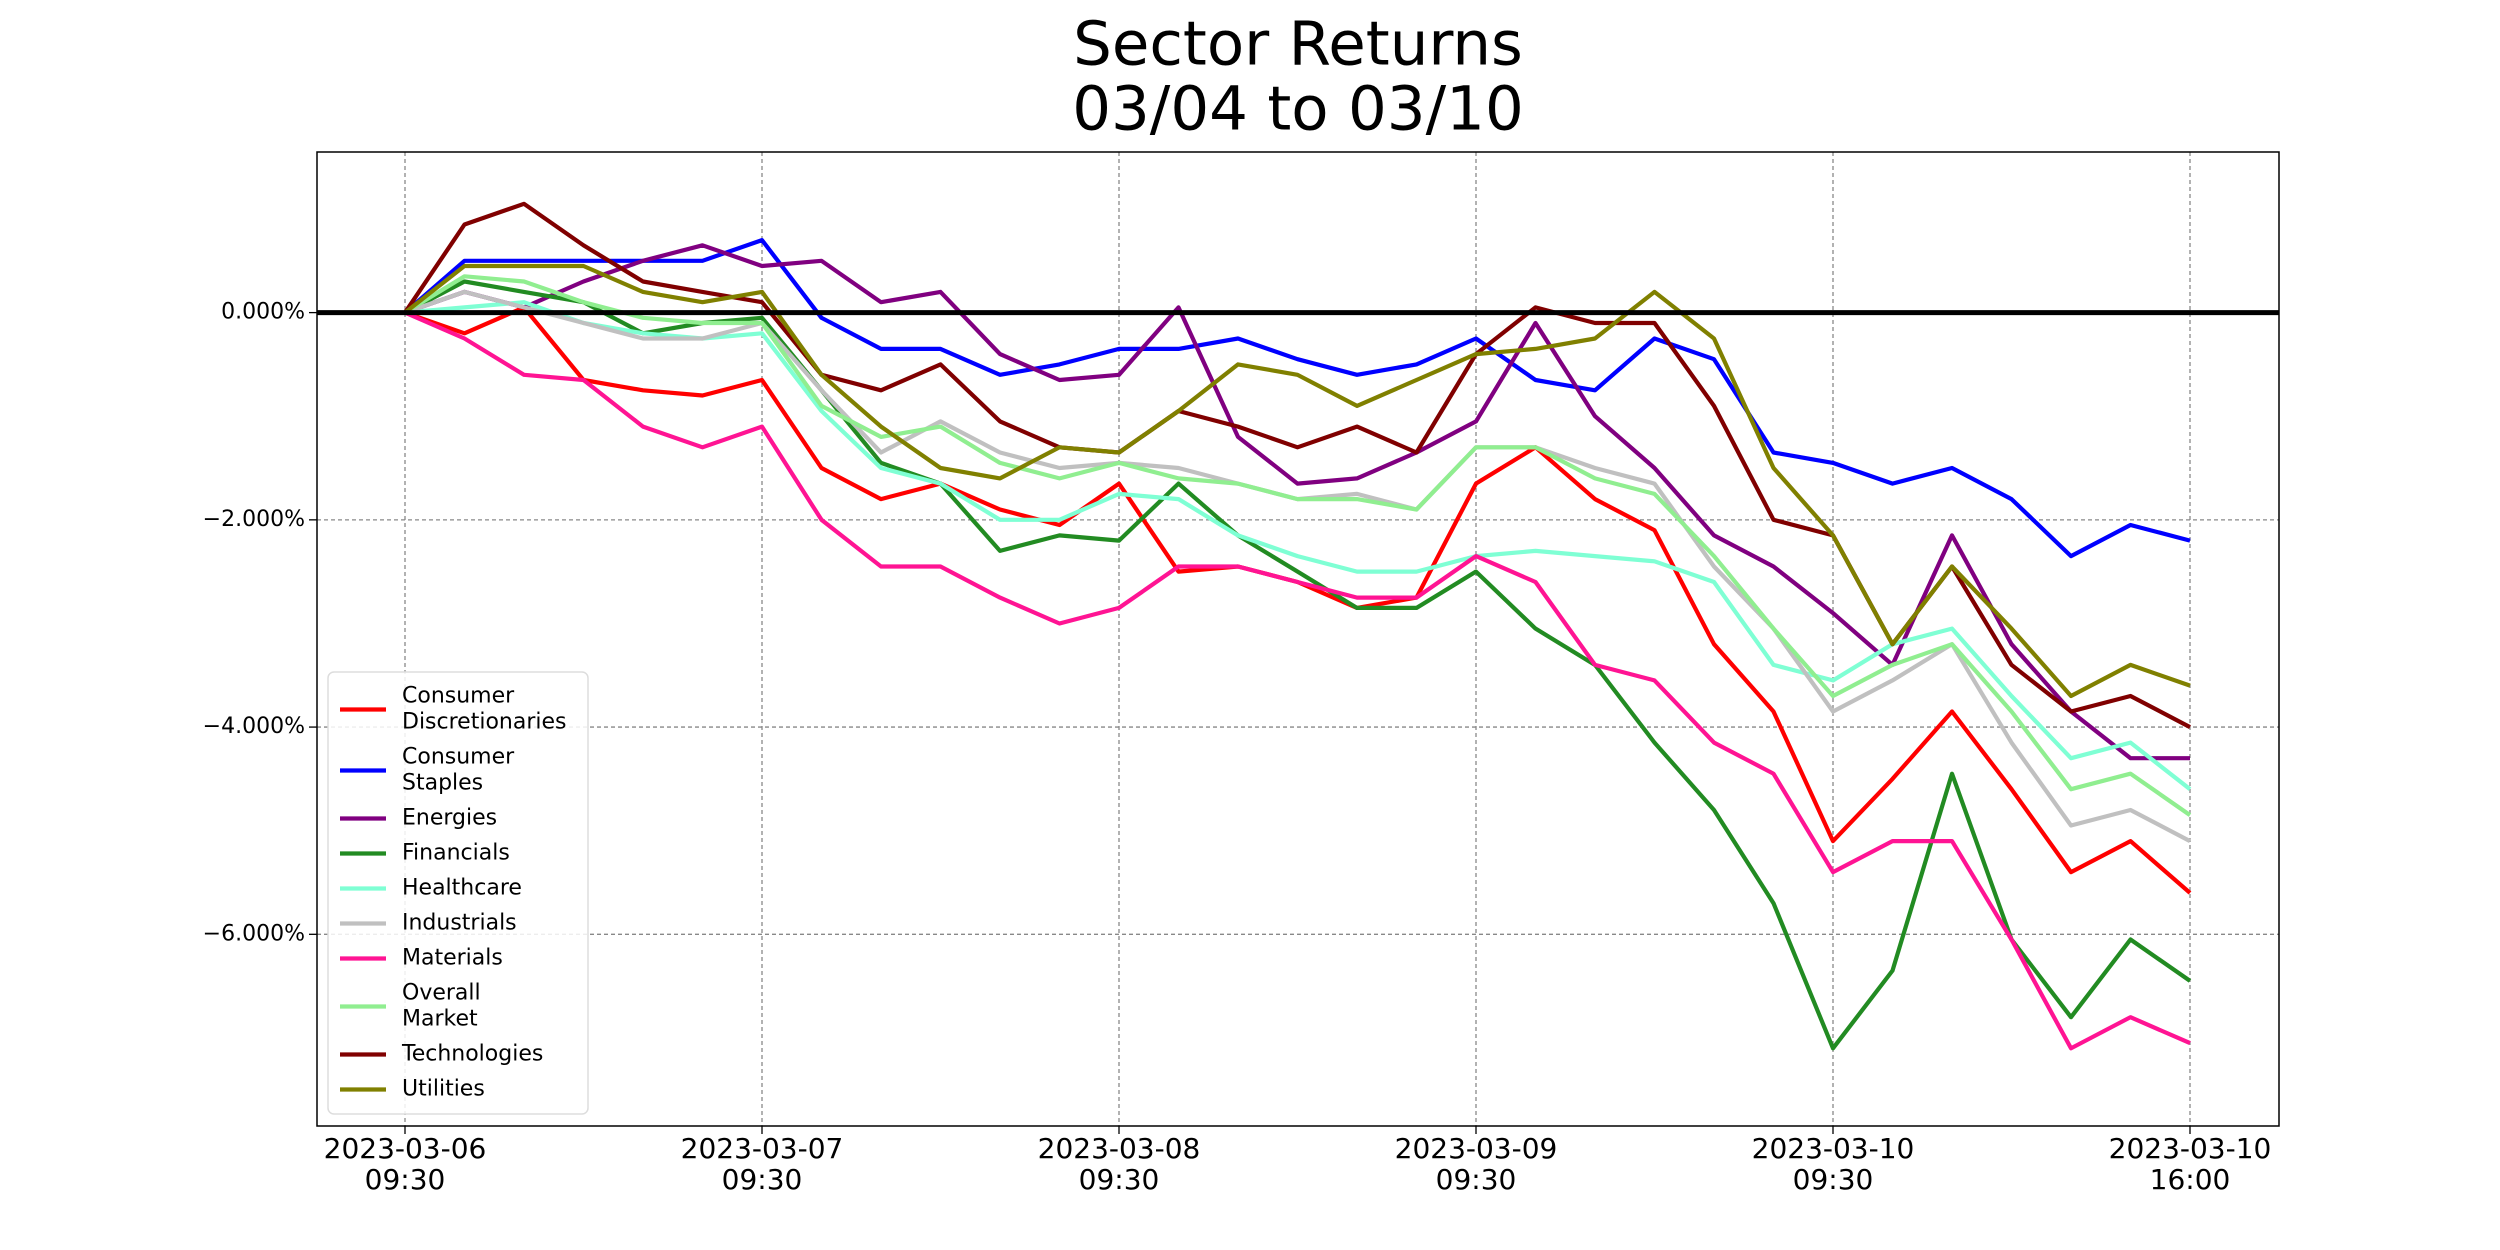 This screenshot has width=2500, height=1250. I want to click on y-tick-label: 0.000%, so click(263, 312).